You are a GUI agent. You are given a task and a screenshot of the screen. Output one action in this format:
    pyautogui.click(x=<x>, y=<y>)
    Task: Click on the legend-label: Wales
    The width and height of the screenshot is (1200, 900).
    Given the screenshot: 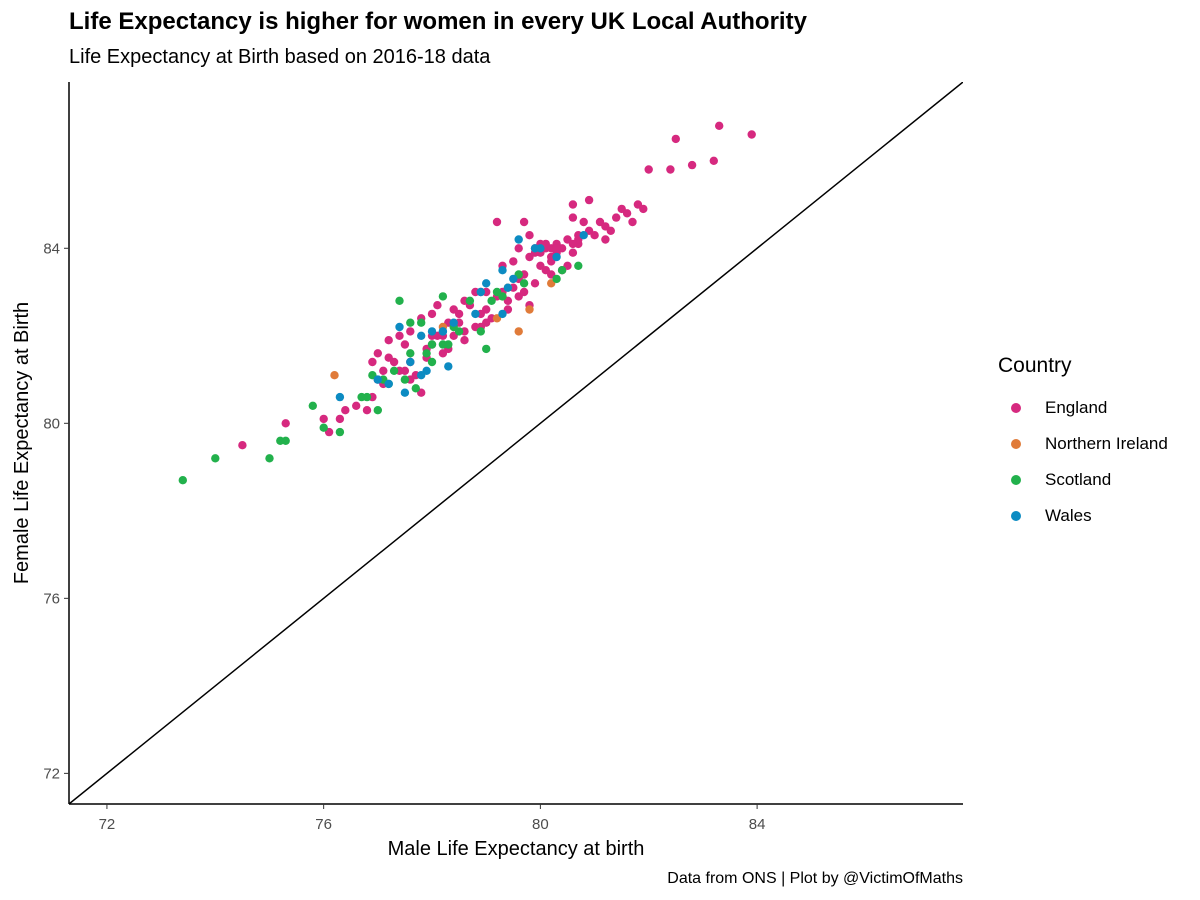 What is the action you would take?
    pyautogui.click(x=1068, y=515)
    